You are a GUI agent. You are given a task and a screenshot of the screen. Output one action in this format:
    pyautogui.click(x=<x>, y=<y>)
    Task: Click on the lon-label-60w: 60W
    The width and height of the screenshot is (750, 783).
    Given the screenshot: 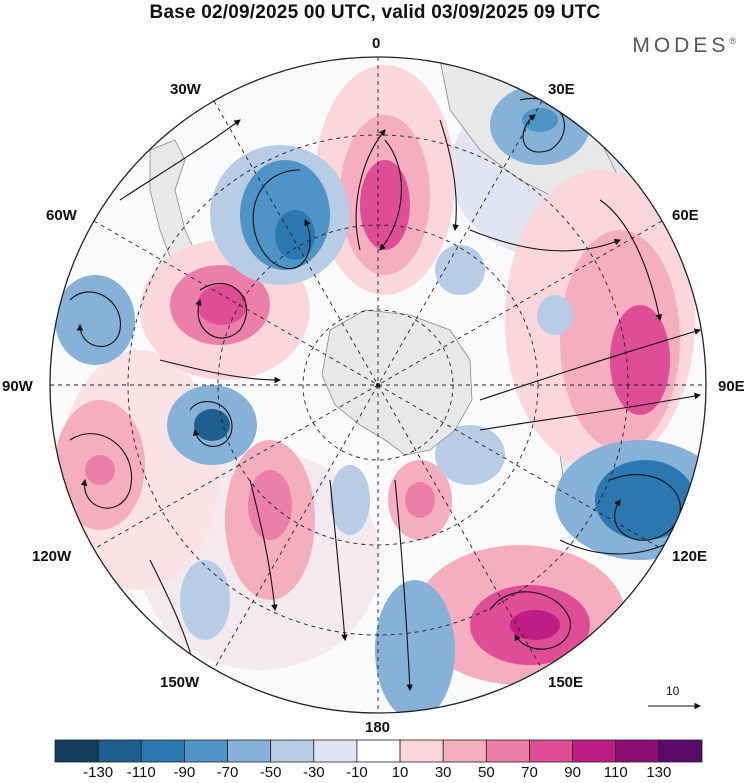 What is the action you would take?
    pyautogui.click(x=61, y=215)
    